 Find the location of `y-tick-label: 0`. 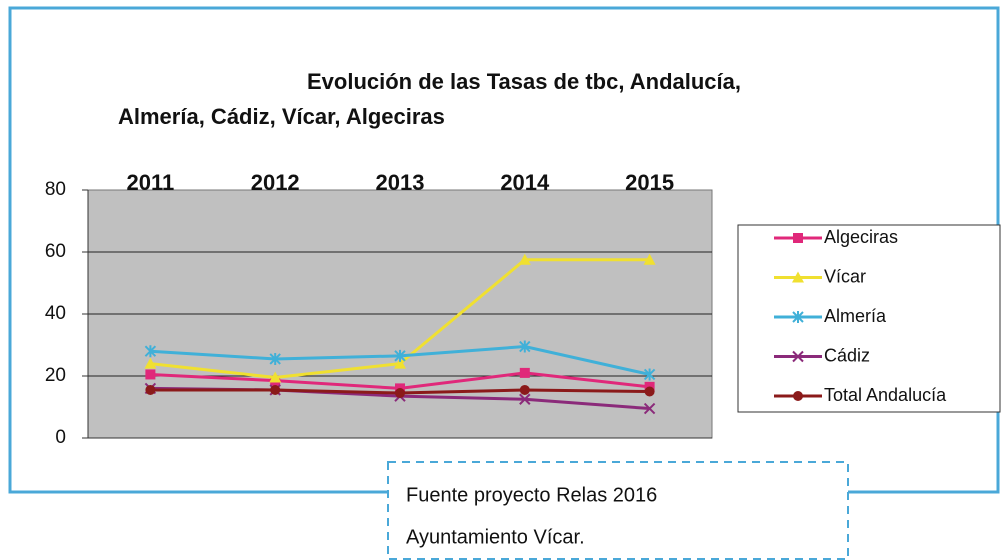

y-tick-label: 0 is located at coordinates (60, 437).